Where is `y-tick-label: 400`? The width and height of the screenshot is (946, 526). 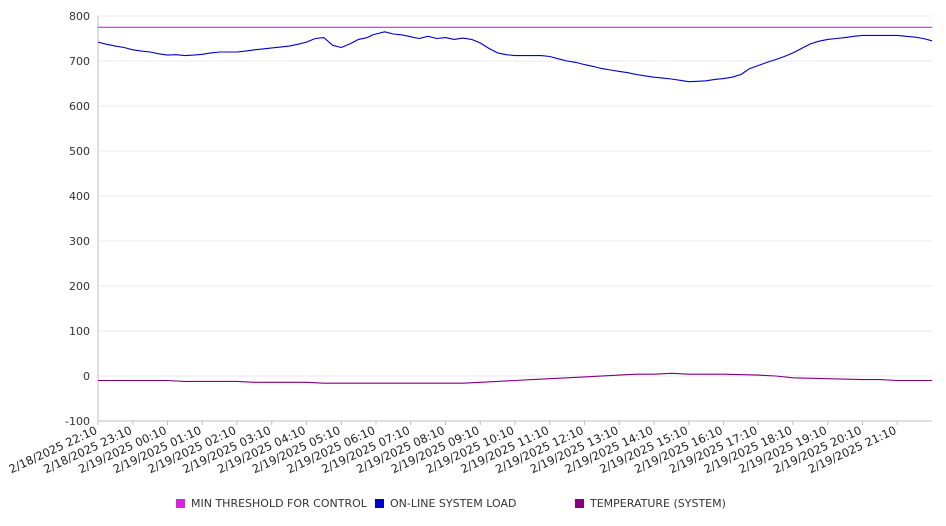 y-tick-label: 400 is located at coordinates (79, 196).